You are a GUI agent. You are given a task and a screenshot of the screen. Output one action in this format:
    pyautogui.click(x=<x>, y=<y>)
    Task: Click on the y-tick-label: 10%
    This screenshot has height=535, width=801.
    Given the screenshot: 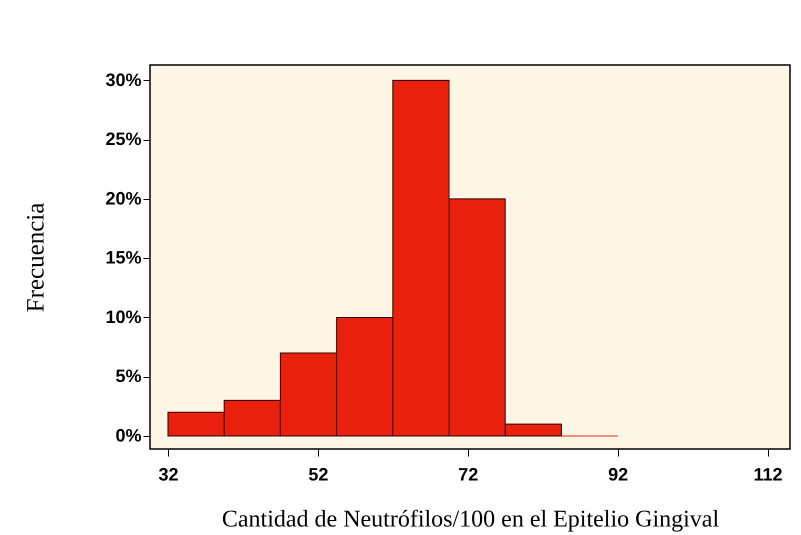 What is the action you would take?
    pyautogui.click(x=123, y=316)
    